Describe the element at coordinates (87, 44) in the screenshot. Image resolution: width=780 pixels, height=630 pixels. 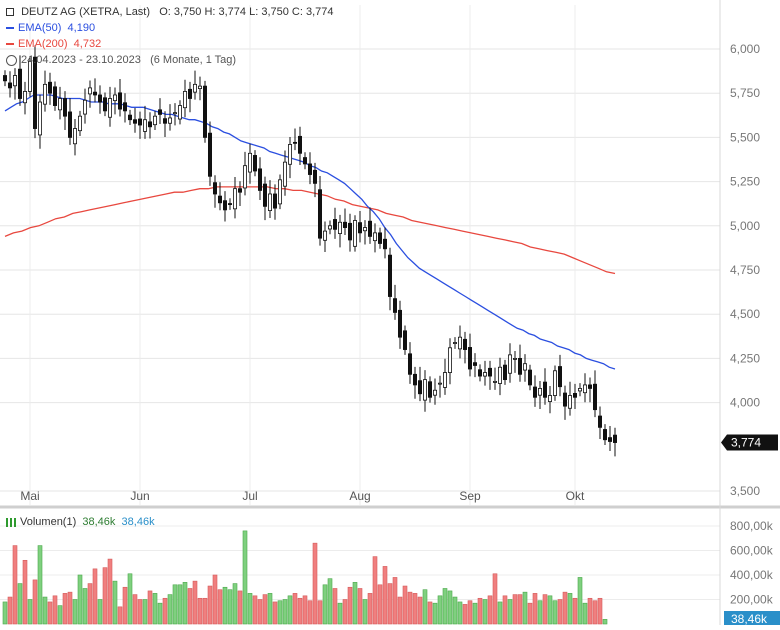
I see `ema200-value: 4,732` at that location.